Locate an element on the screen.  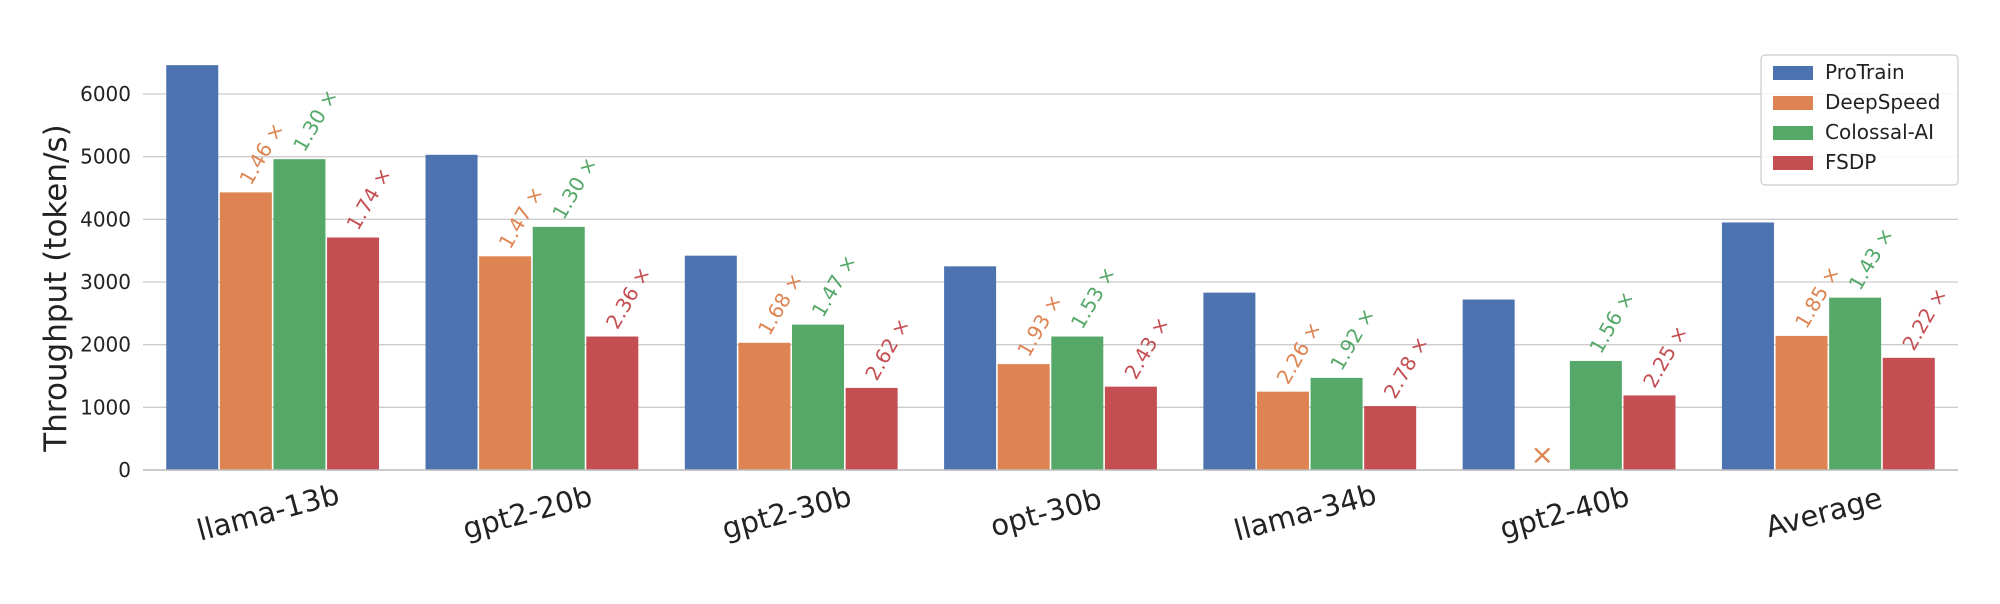
x-tick-label: gpt2-30b is located at coordinates (786, 512).